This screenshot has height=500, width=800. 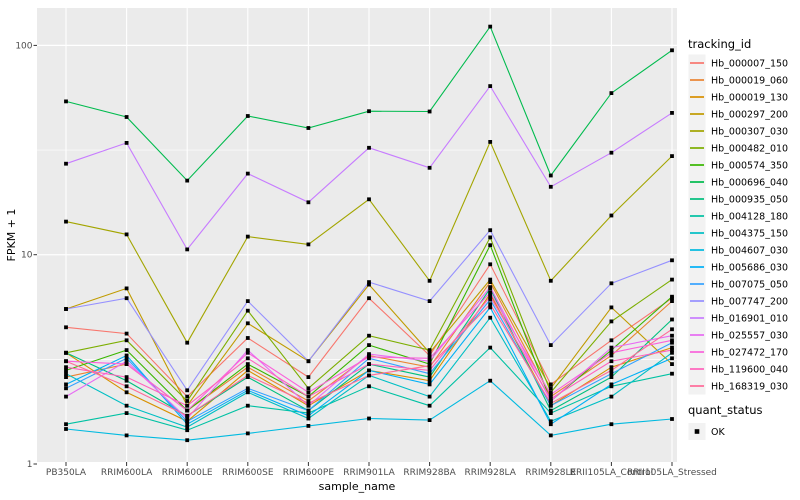 I want to click on legend-quant-label: OK, so click(x=718, y=432).